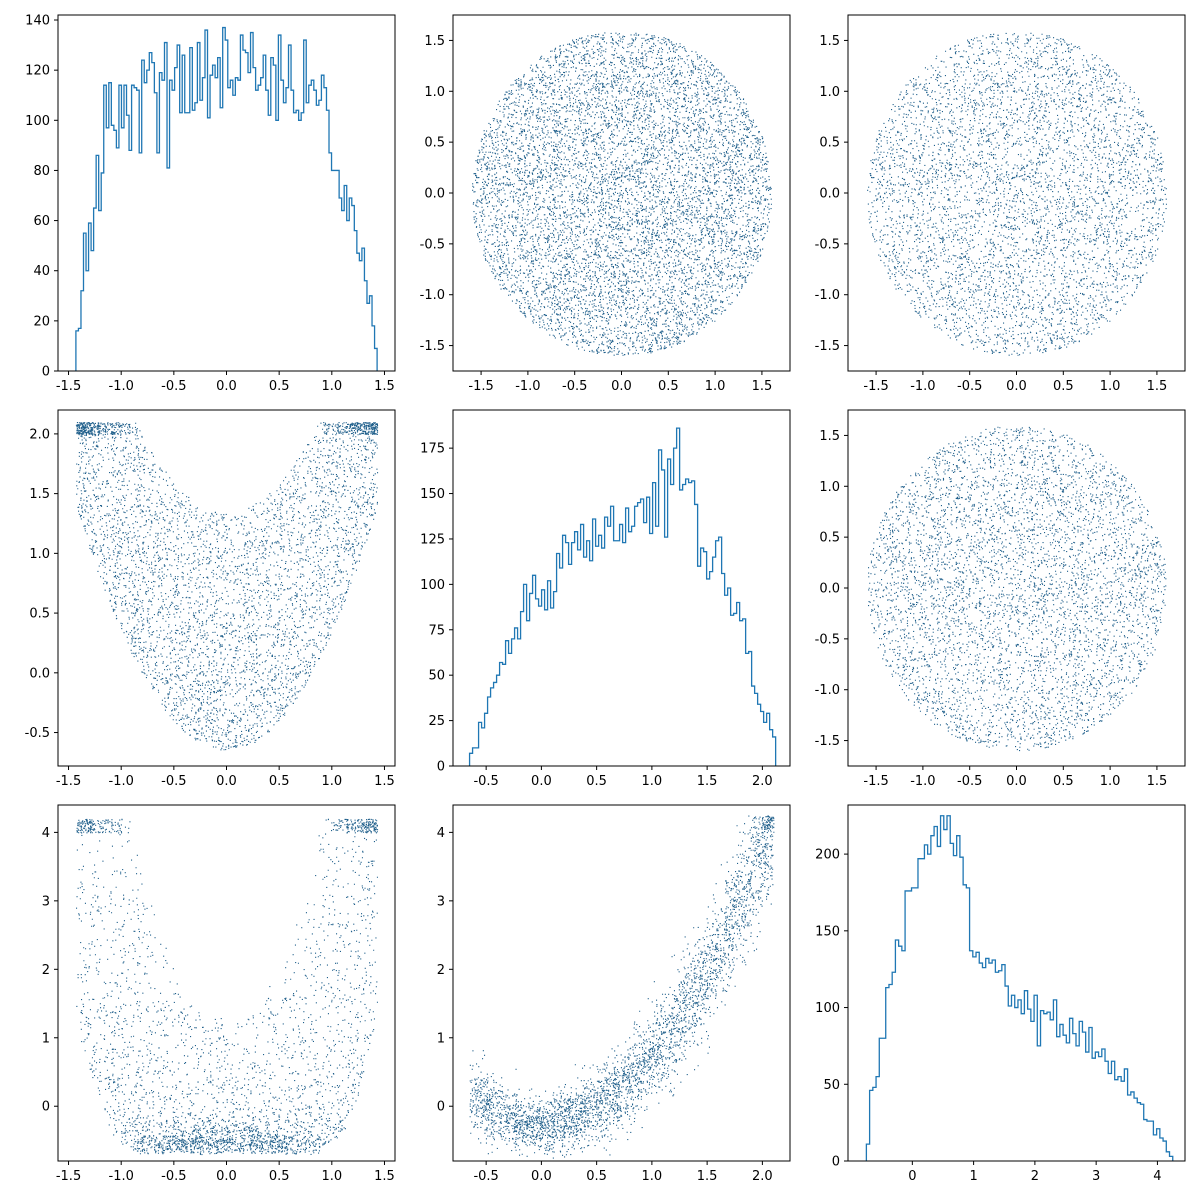  I want to click on x-tick-label: 1, so click(973, 1176).